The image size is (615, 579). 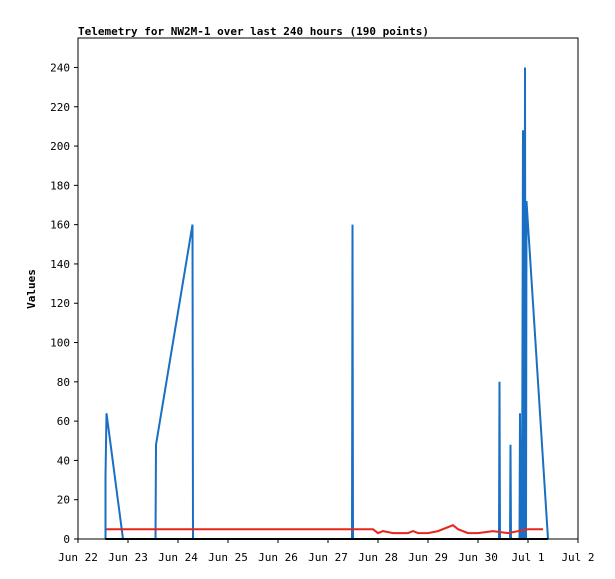 What do you see at coordinates (66, 539) in the screenshot?
I see `y-tick-label: 0` at bounding box center [66, 539].